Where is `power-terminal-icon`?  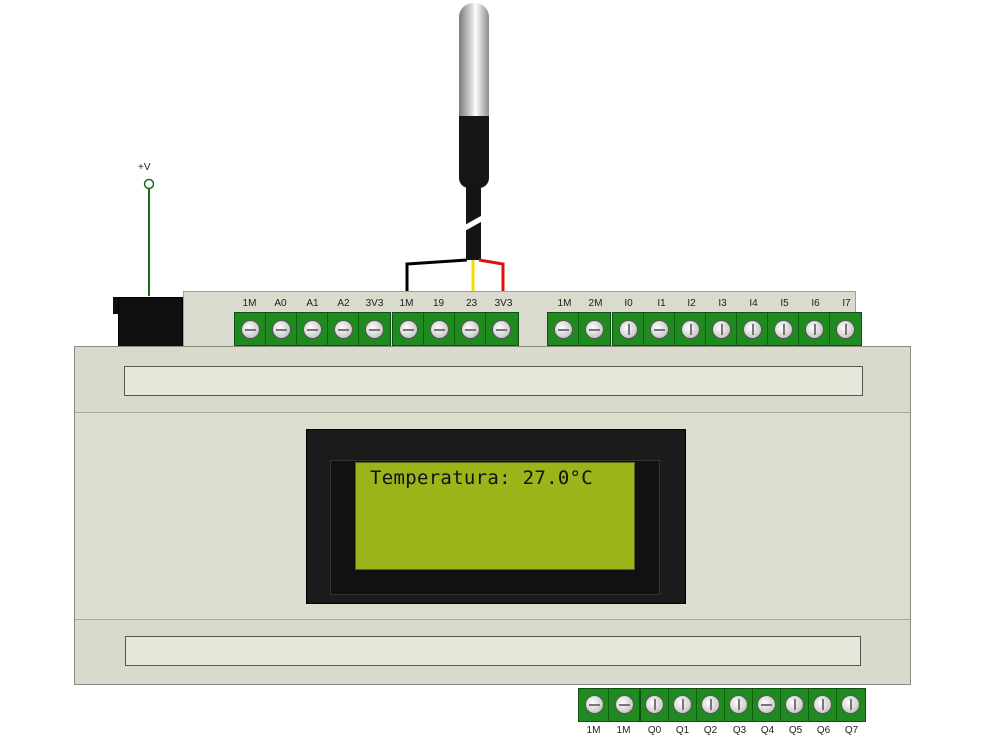 power-terminal-icon is located at coordinates (149, 184).